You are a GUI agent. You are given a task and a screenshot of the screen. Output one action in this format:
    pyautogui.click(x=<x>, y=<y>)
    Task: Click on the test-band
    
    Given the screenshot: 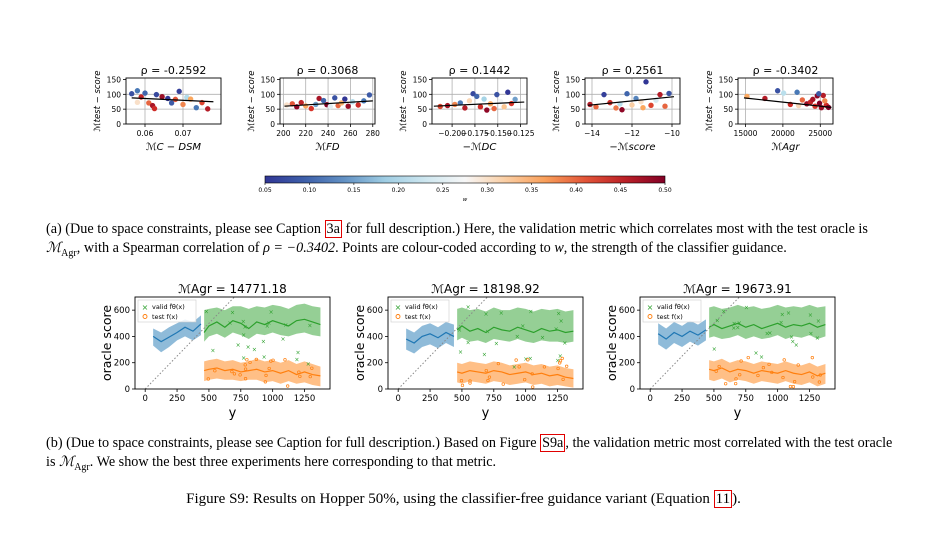 What is the action you would take?
    pyautogui.click(x=262, y=372)
    